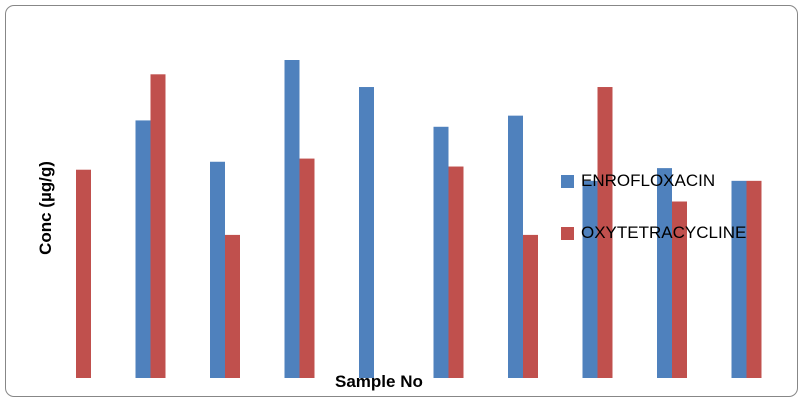  Describe the element at coordinates (567, 233) in the screenshot. I see `legend-swatch-oxytetracycline` at that location.